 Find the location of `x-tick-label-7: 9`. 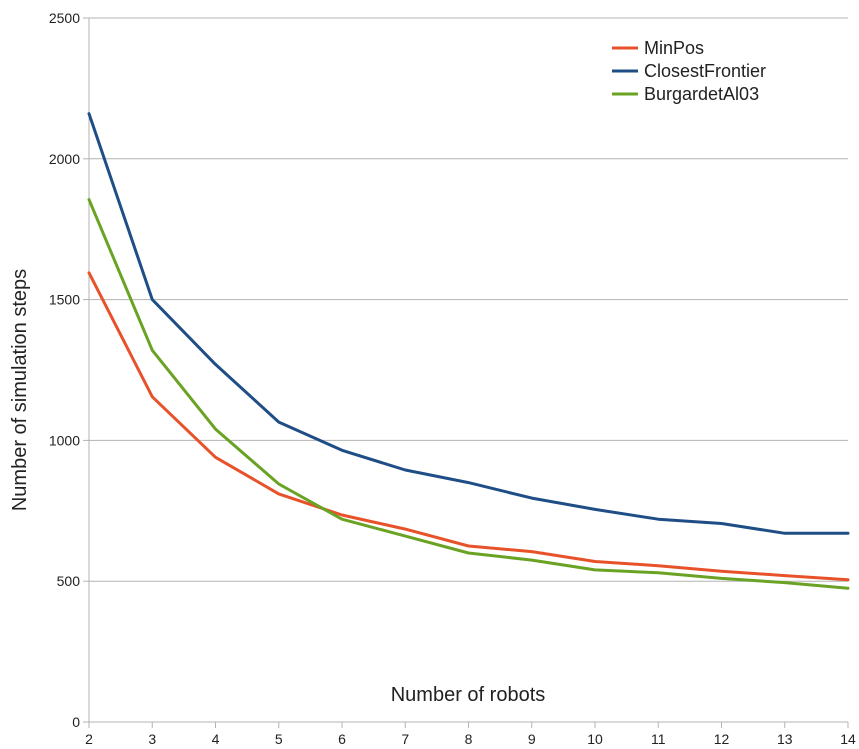

x-tick-label-7: 9 is located at coordinates (532, 739).